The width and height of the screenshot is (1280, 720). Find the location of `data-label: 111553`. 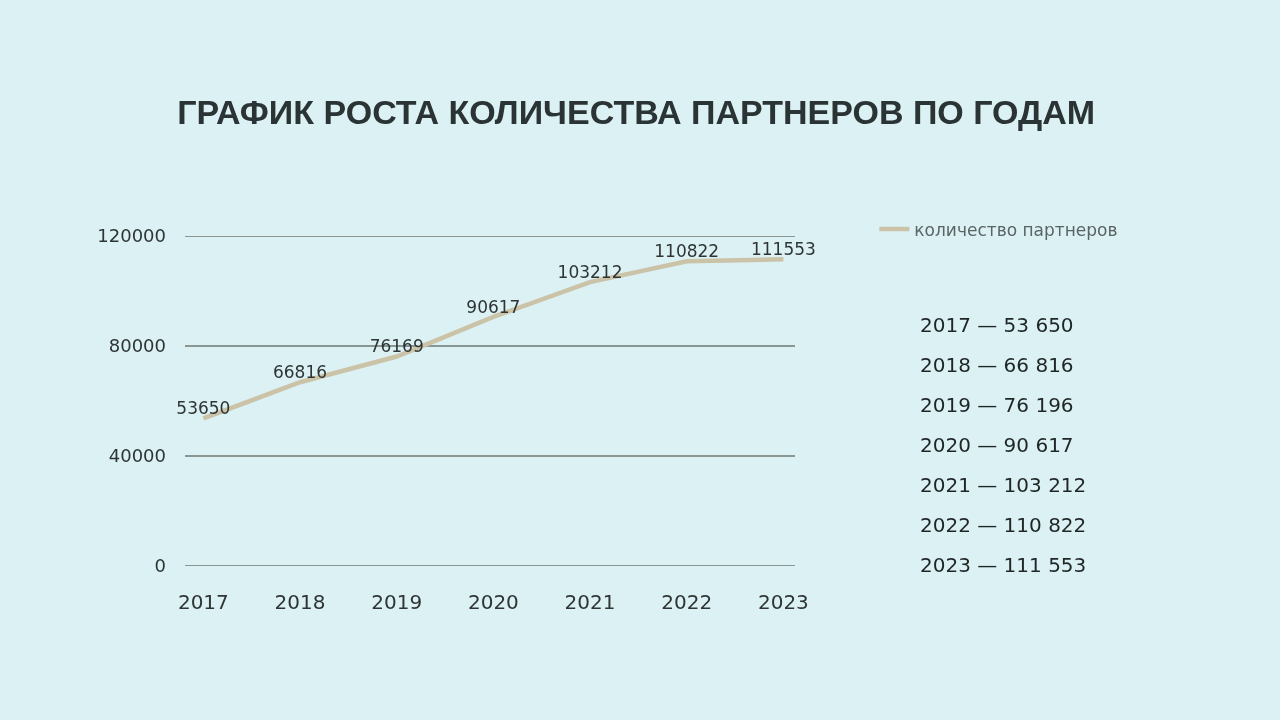

data-label: 111553 is located at coordinates (783, 248).